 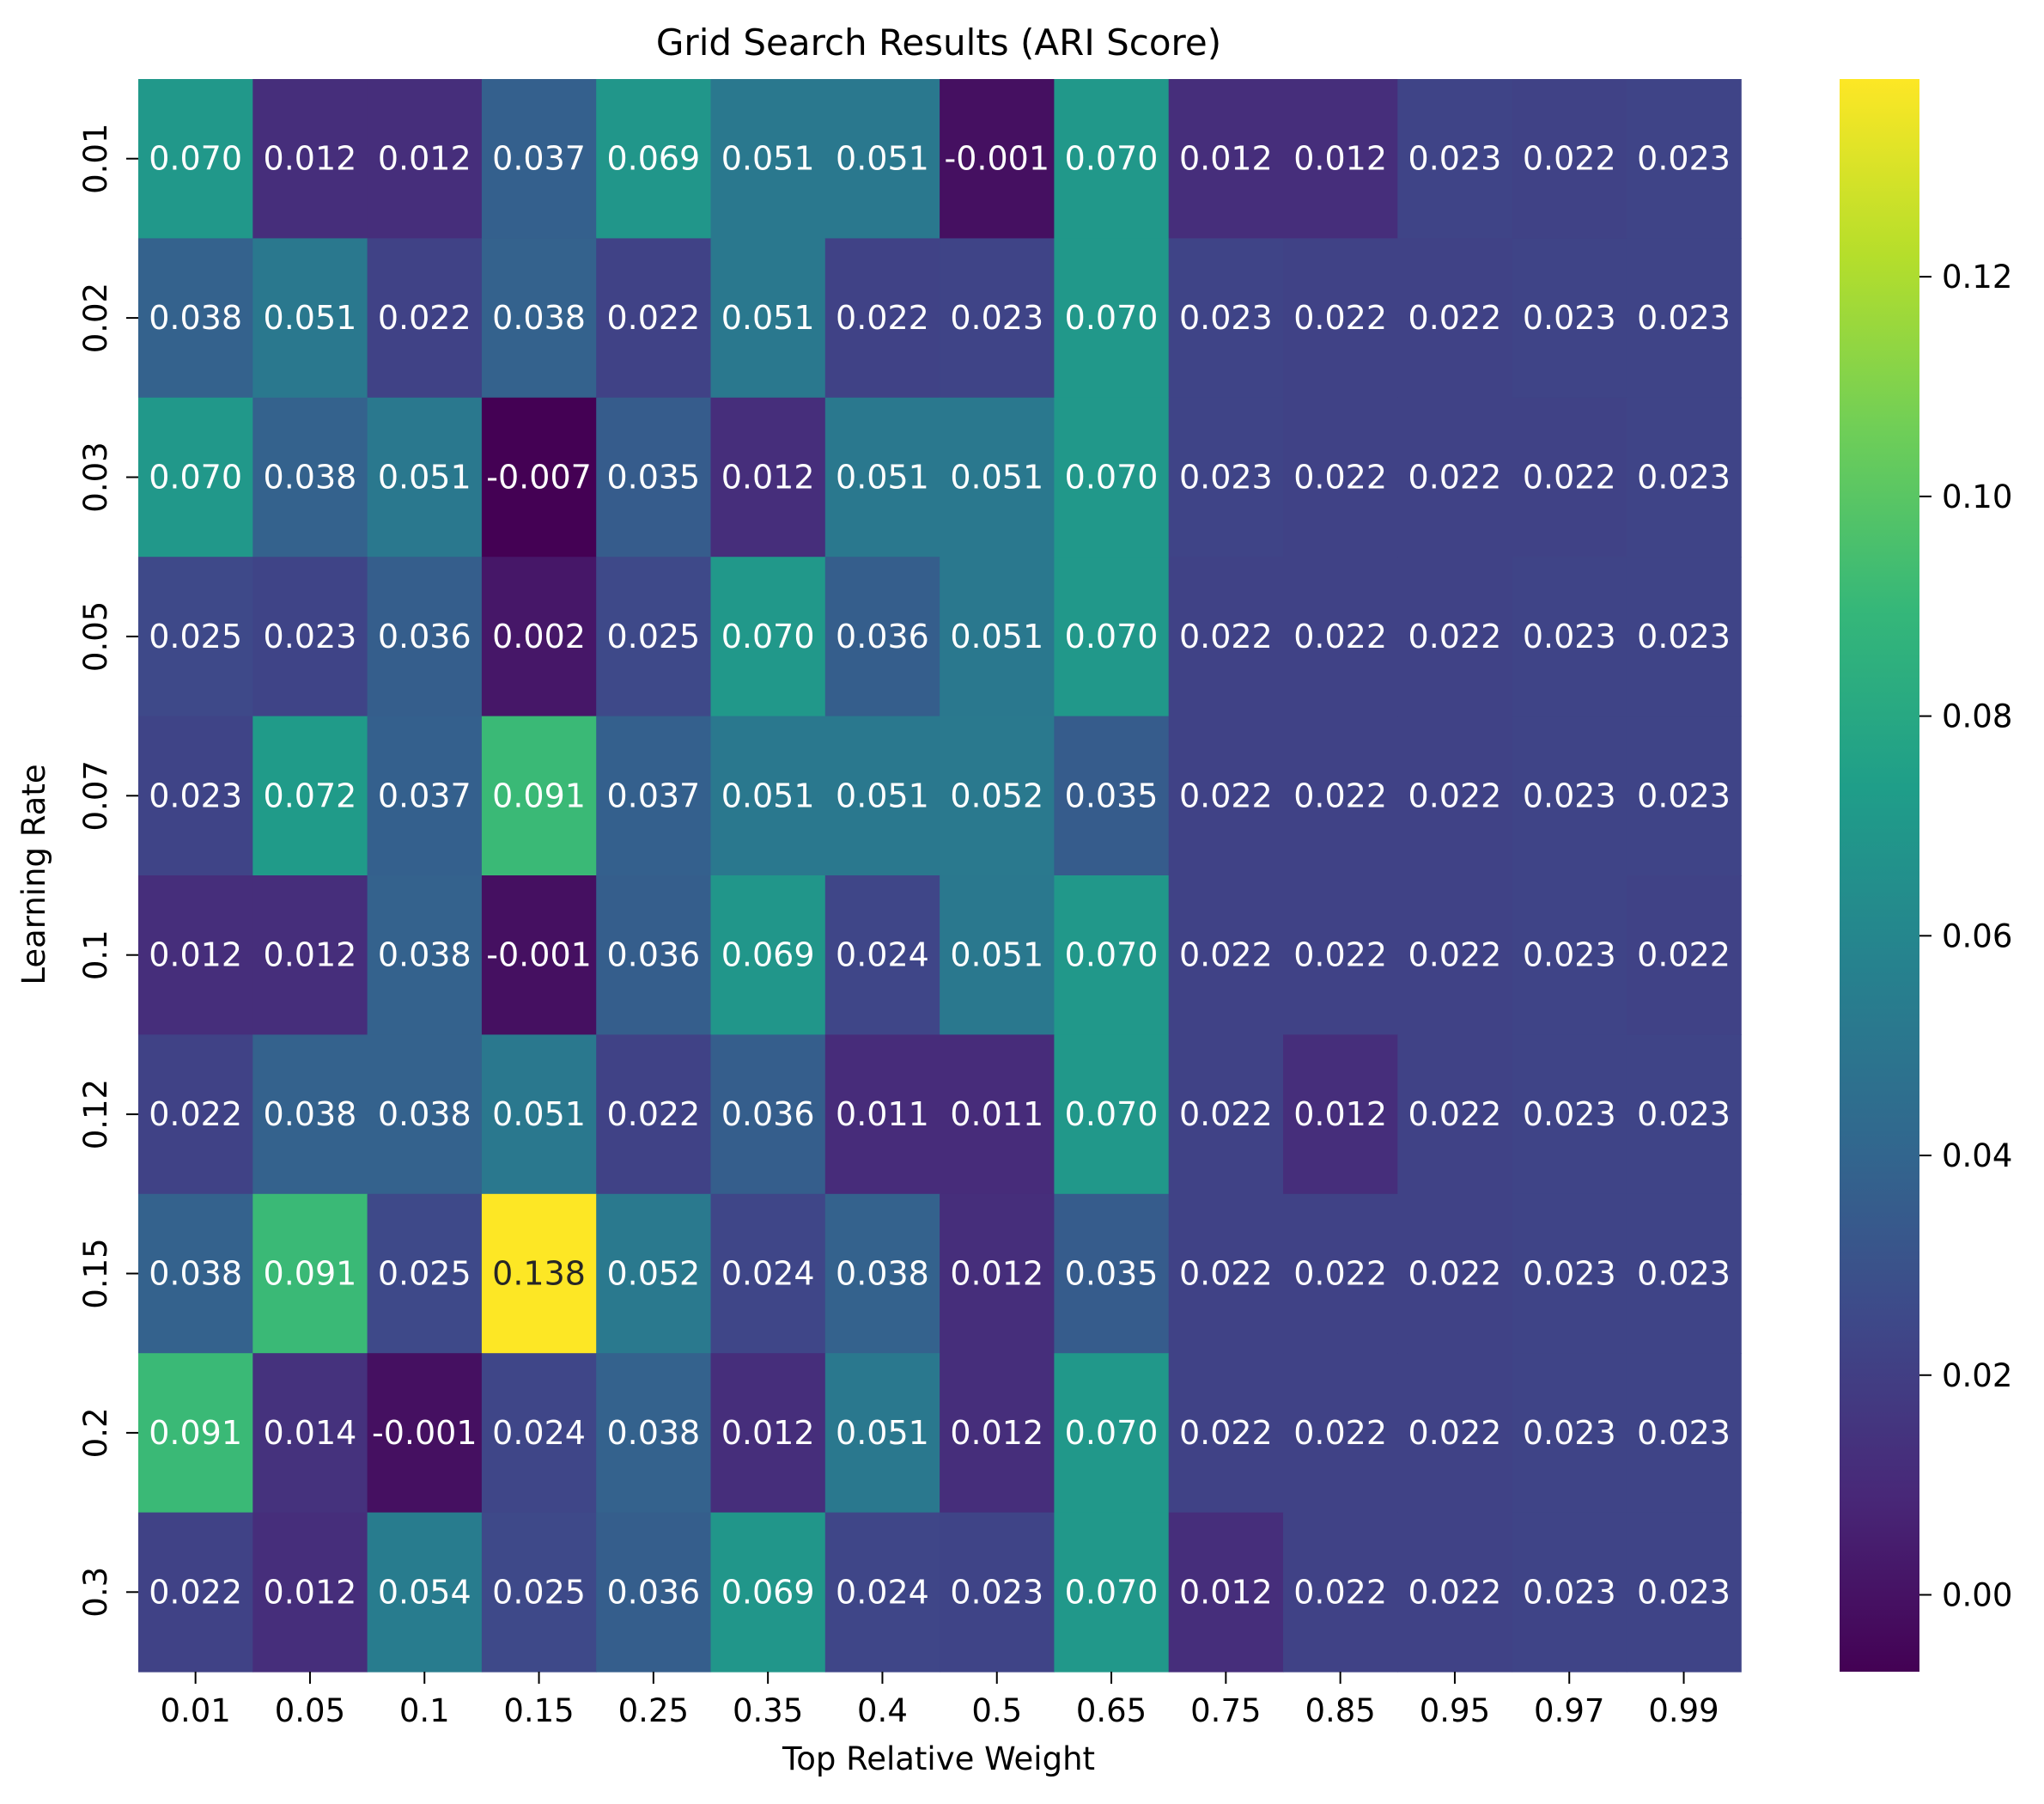 What do you see at coordinates (539, 636) in the screenshot?
I see `cell-value-label: 0.002` at bounding box center [539, 636].